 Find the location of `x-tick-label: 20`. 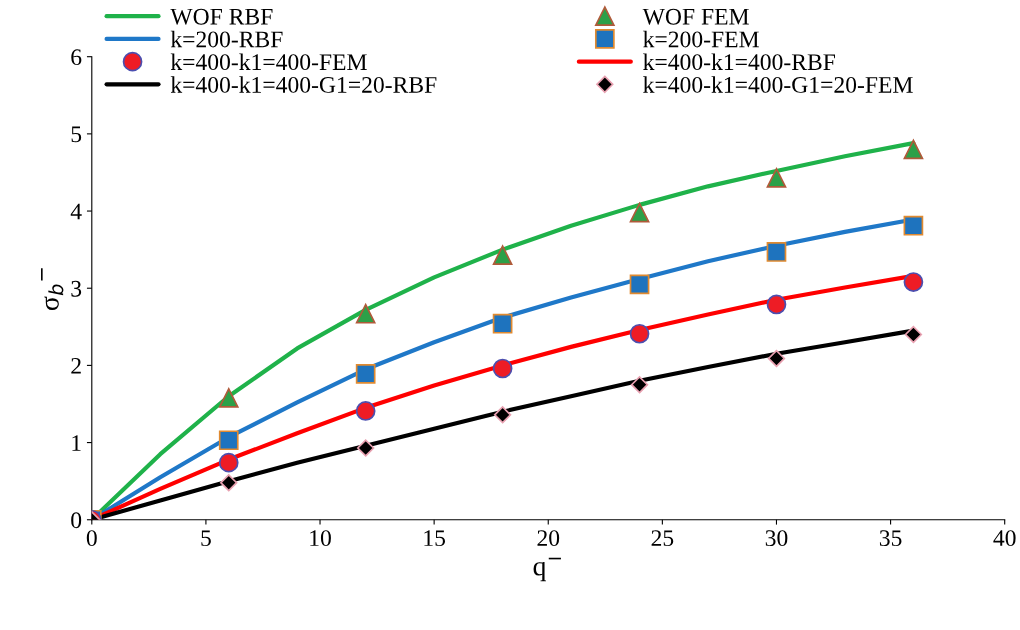

x-tick-label: 20 is located at coordinates (548, 538).